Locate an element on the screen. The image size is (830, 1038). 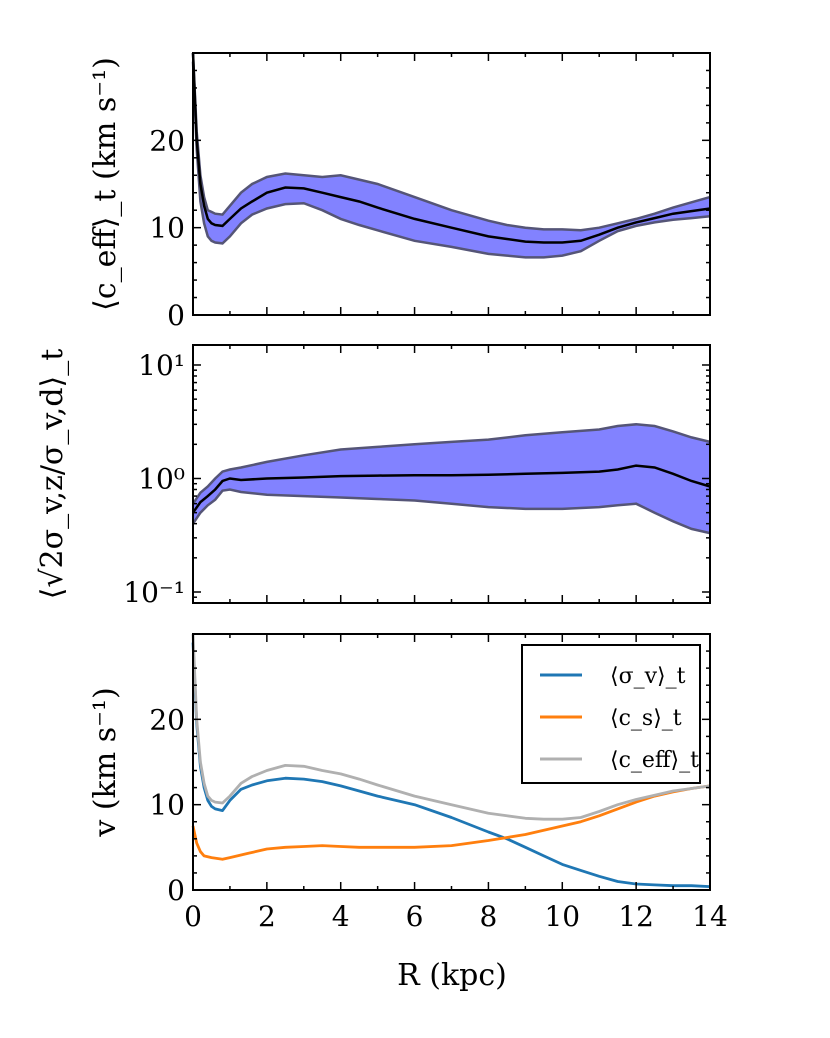
x-tick-label: 8 is located at coordinates (489, 916).